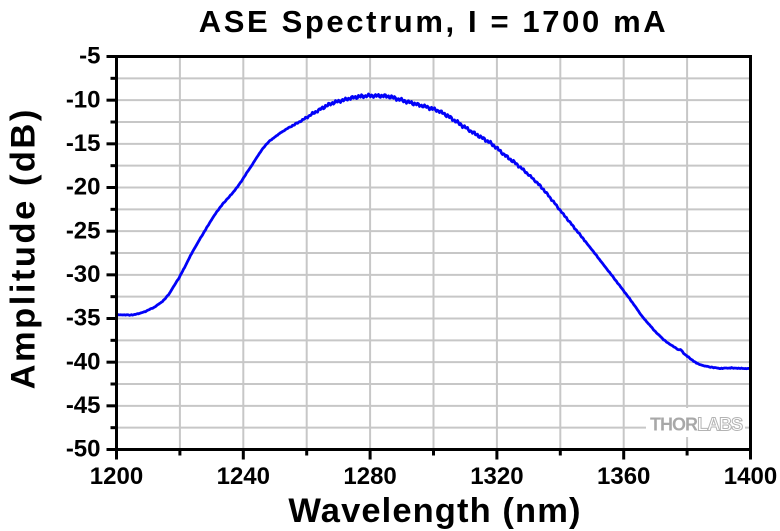 This screenshot has width=780, height=531. Describe the element at coordinates (674, 425) in the screenshot. I see `svg-text: THOR` at that location.